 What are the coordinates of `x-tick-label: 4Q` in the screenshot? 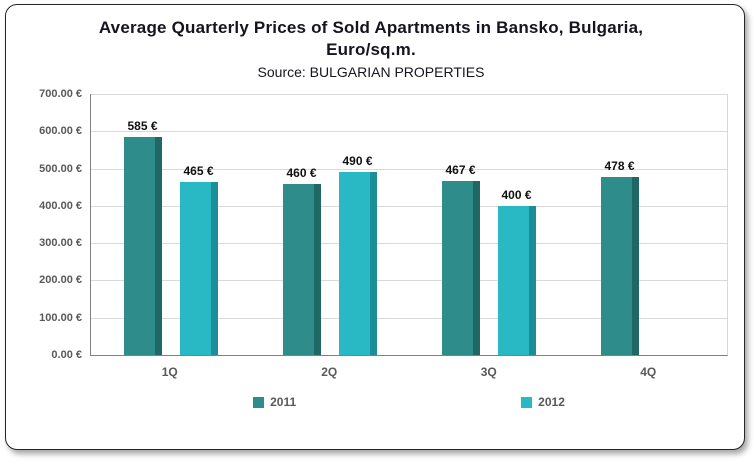 It's located at (648, 372).